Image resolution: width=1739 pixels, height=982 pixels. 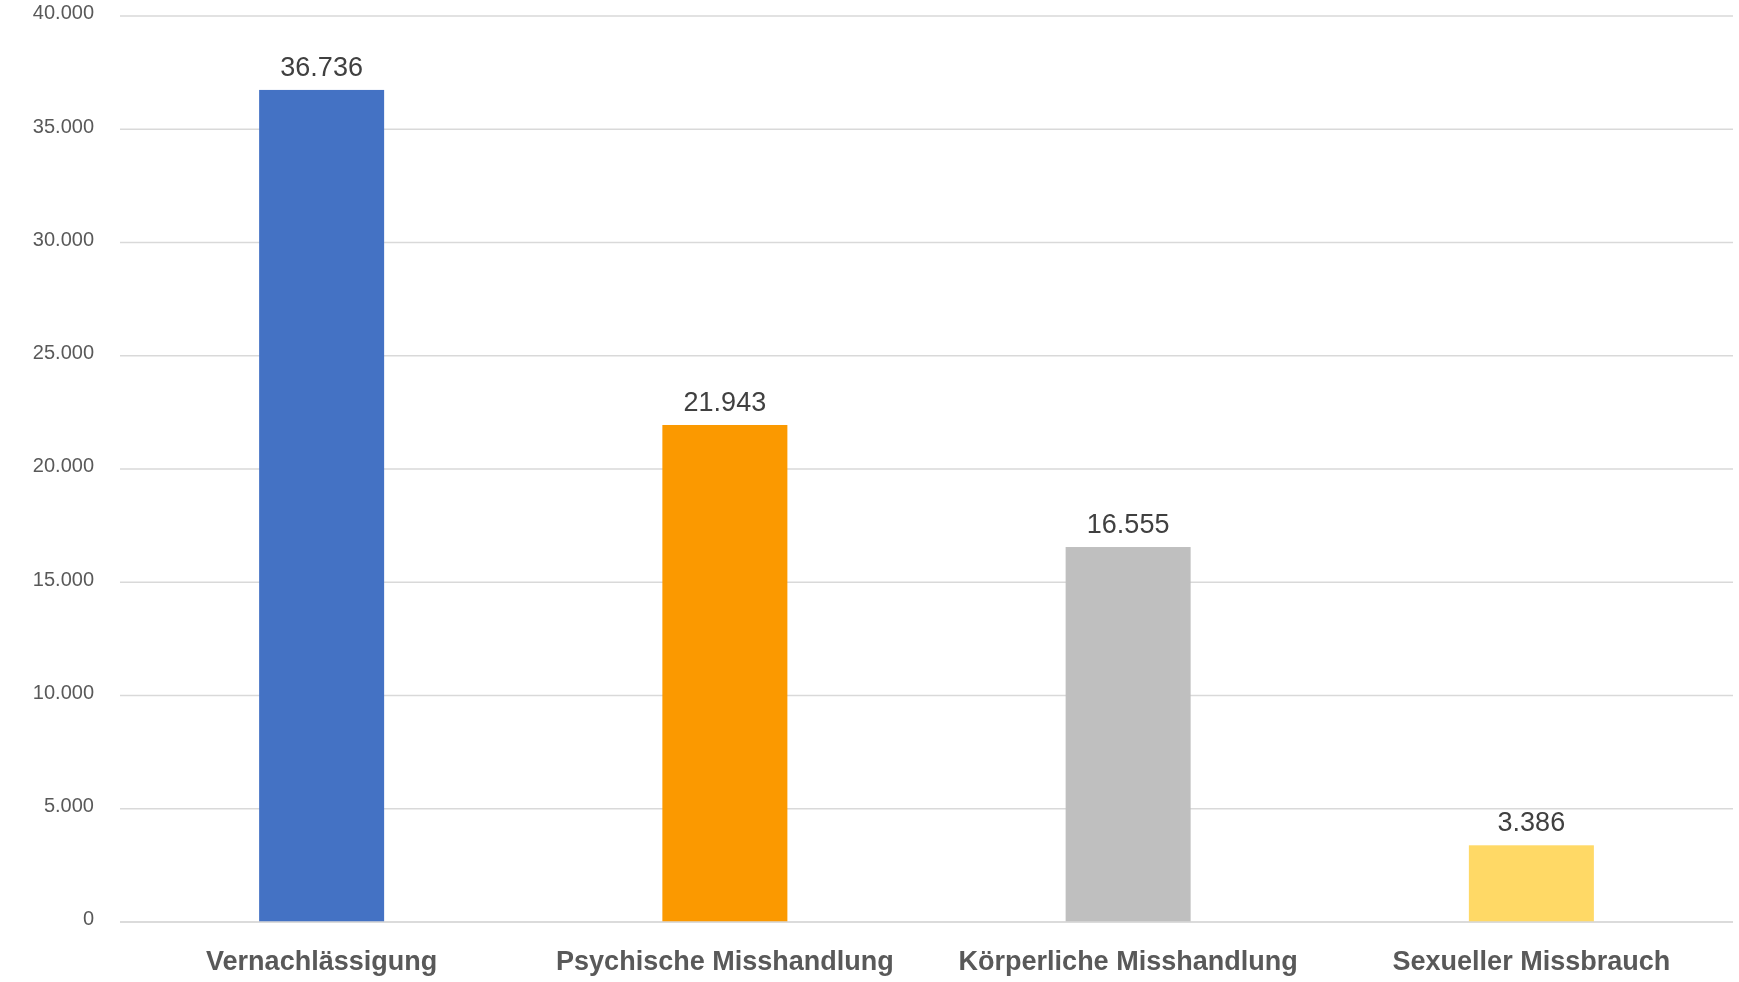 I want to click on data-label: 36.736, so click(x=321, y=66).